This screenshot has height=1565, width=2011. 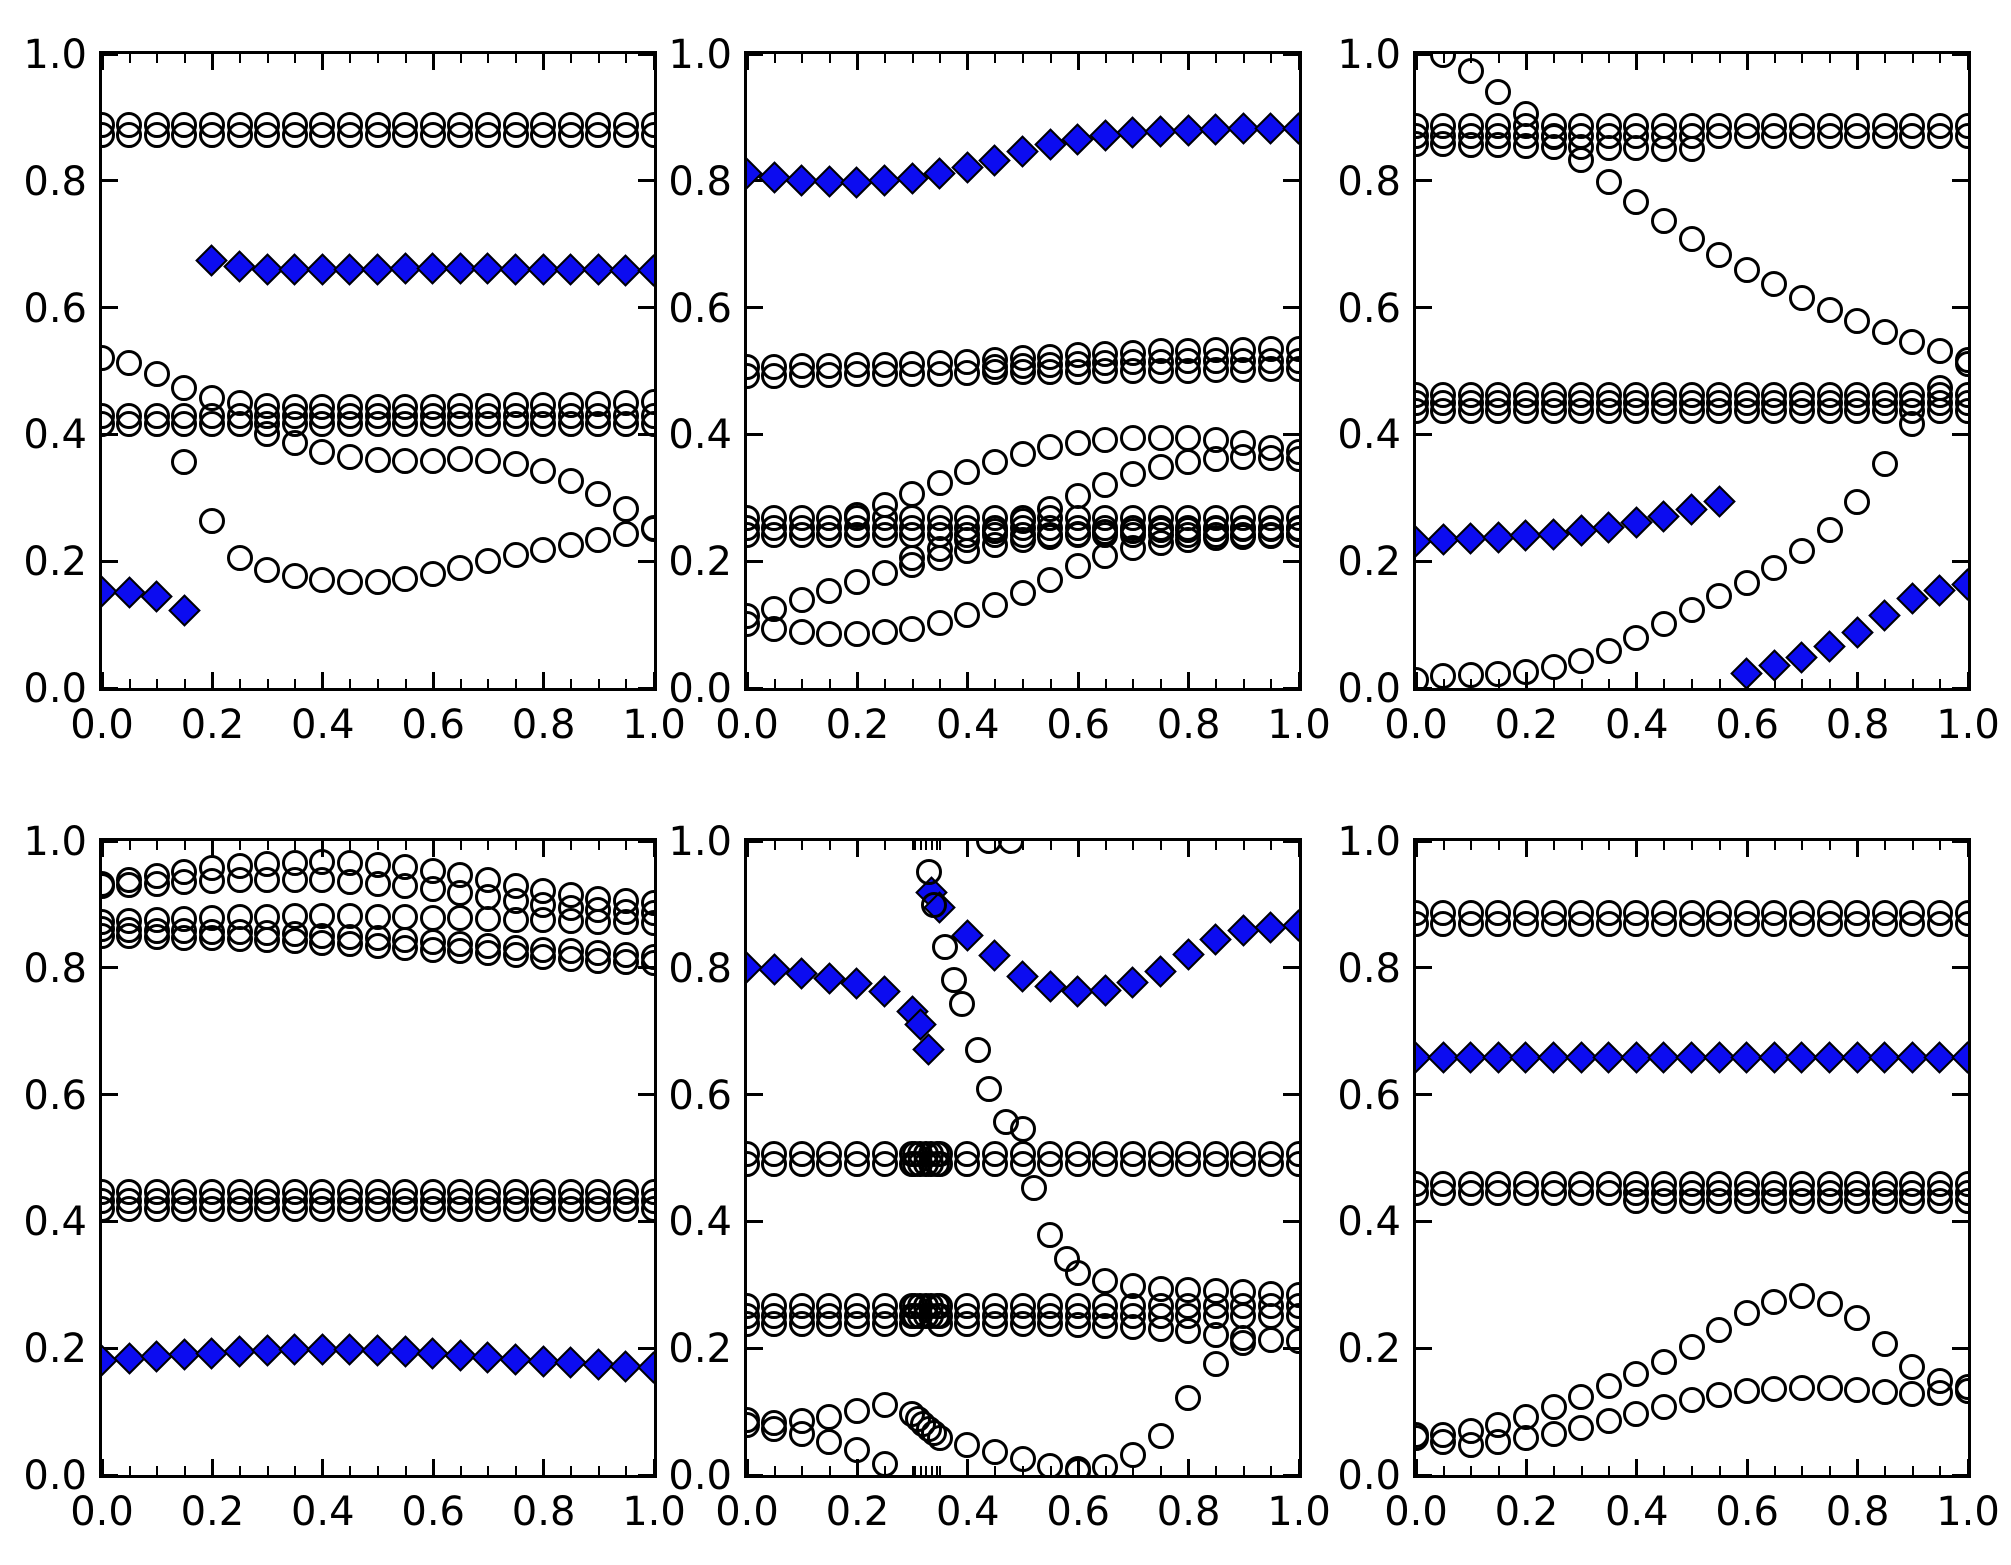 What do you see at coordinates (1968, 1512) in the screenshot?
I see `x-tick-label: 1.0` at bounding box center [1968, 1512].